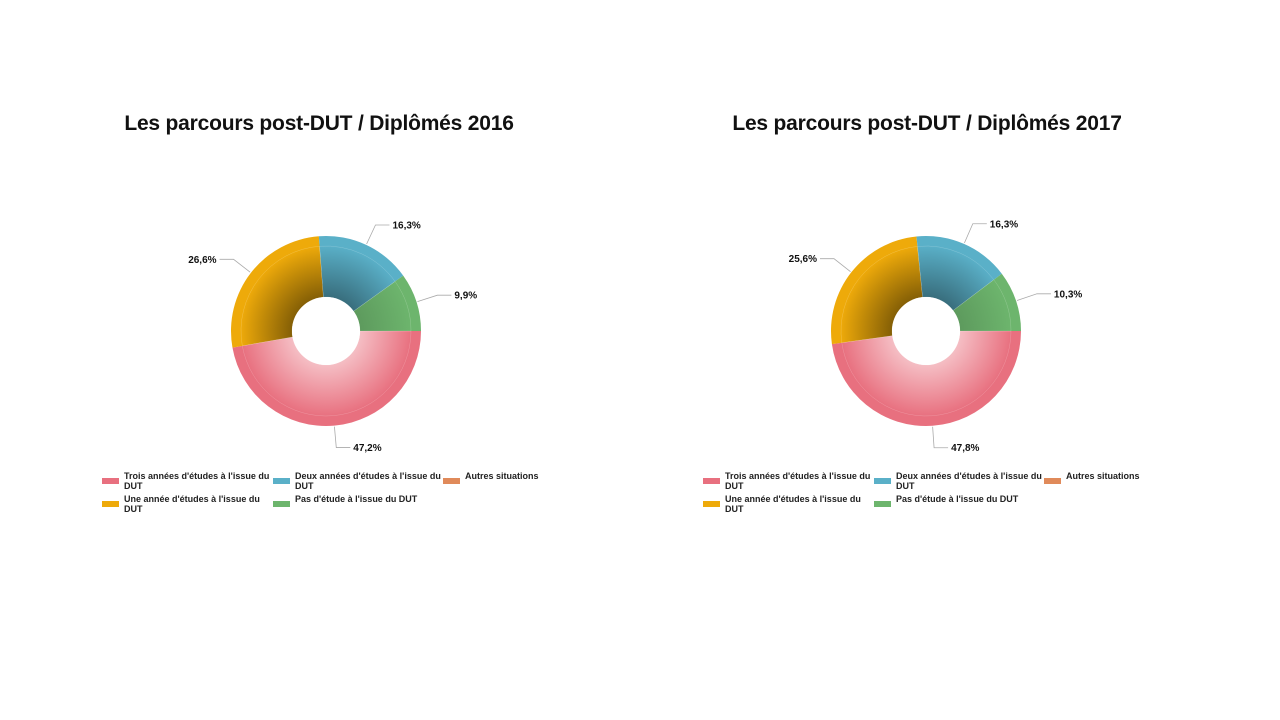 Image resolution: width=1280 pixels, height=720 pixels. I want to click on slice-pas, so click(382, 306).